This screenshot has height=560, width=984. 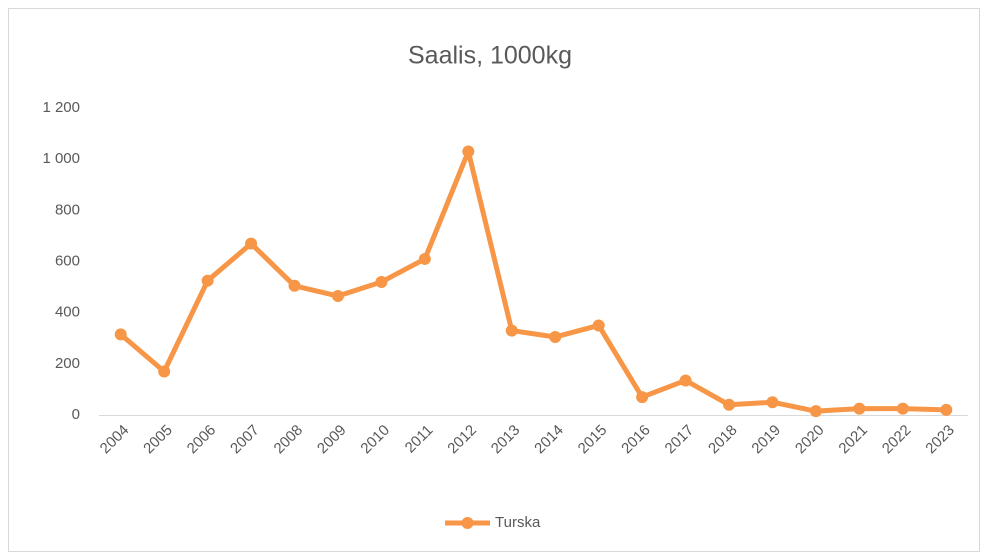 I want to click on y-tick-label: 600, so click(x=67, y=260).